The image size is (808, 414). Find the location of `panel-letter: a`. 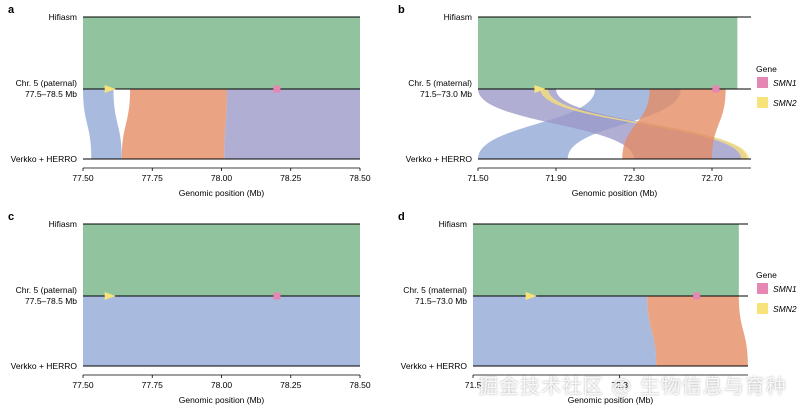

panel-letter: a is located at coordinates (11, 10).